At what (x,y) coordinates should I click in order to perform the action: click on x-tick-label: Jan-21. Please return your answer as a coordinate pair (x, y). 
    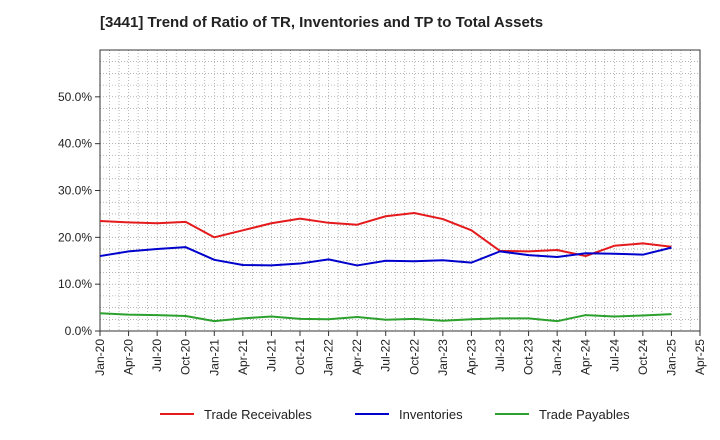
    Looking at the image, I should click on (214, 357).